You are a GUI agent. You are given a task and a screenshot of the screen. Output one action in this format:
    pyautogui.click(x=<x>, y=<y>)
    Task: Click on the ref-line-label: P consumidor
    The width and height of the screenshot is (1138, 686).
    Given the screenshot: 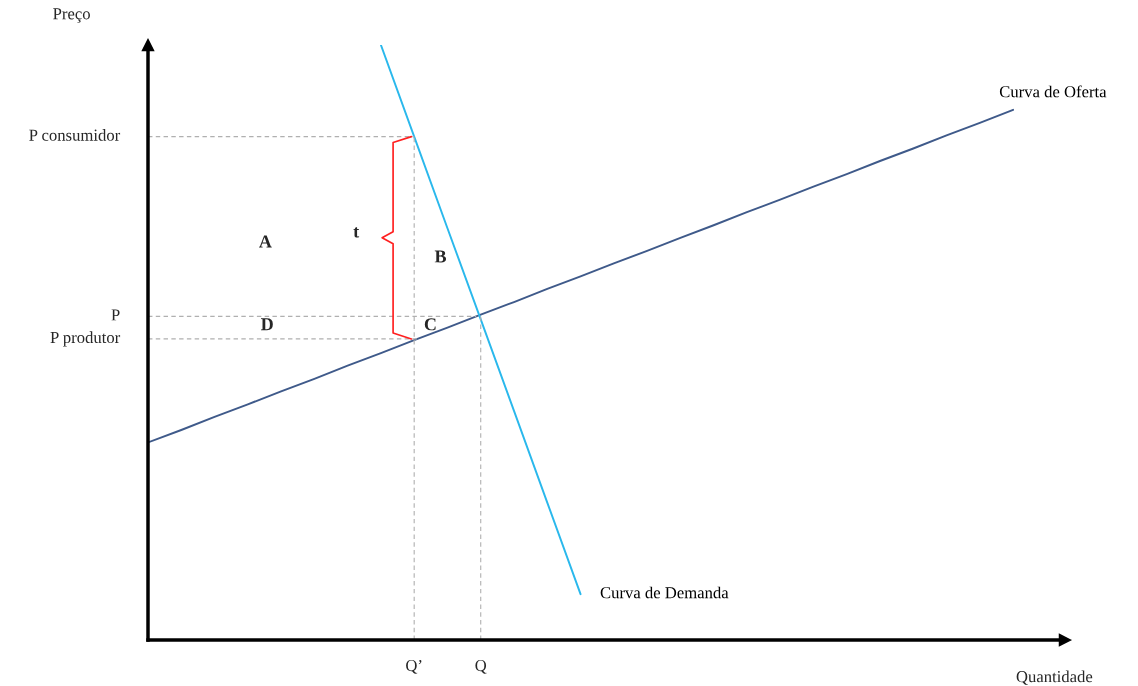 What is the action you would take?
    pyautogui.click(x=75, y=135)
    